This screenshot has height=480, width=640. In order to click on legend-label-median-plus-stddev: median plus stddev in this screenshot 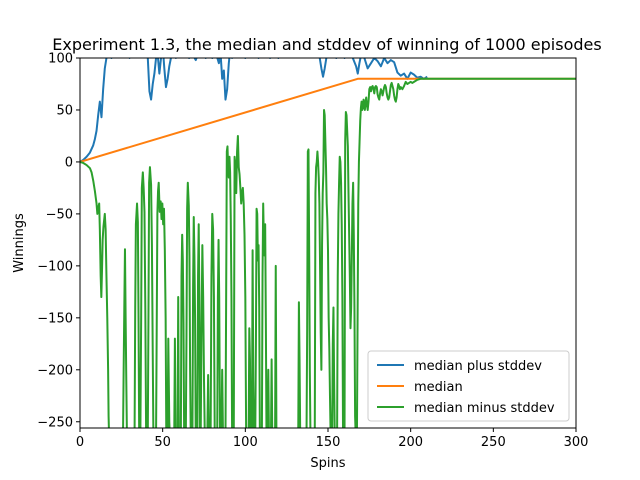, I will do `click(478, 366)`.